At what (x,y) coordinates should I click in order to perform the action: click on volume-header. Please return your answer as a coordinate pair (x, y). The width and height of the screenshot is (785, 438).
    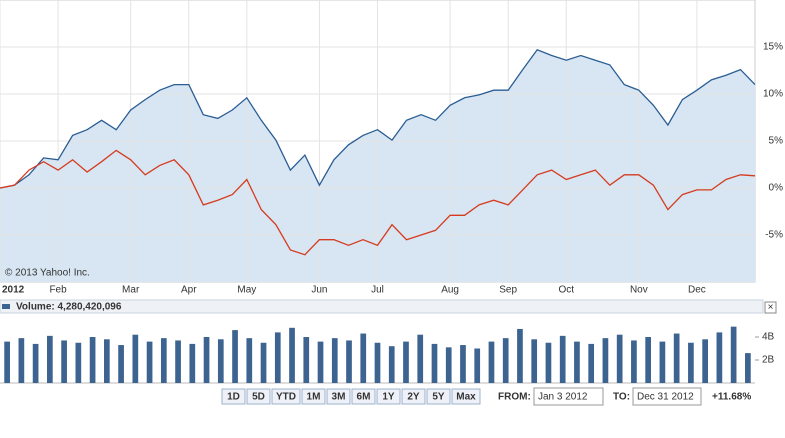
    Looking at the image, I should click on (382, 306).